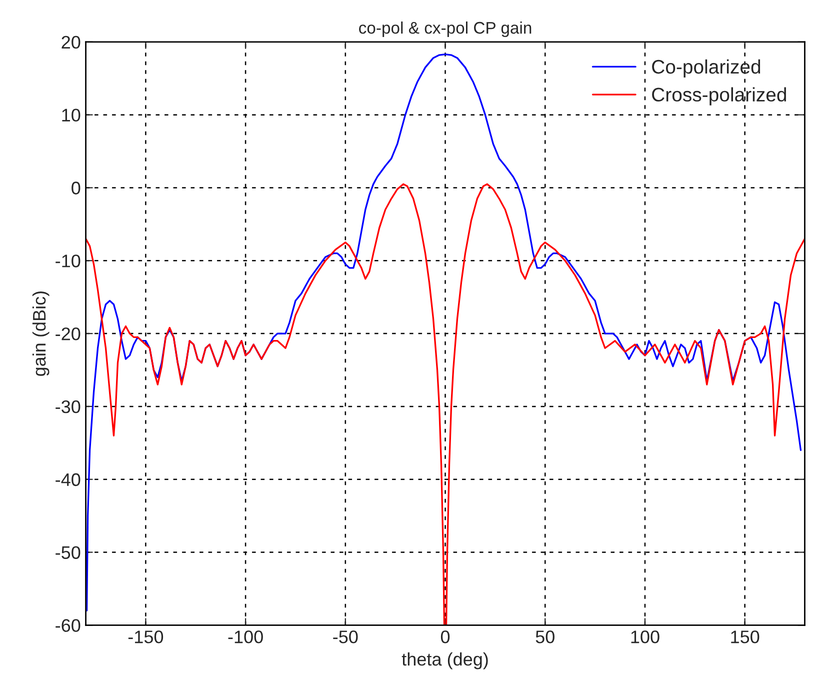 This screenshot has width=817, height=687. I want to click on x-axis-title: theta (deg), so click(445, 661).